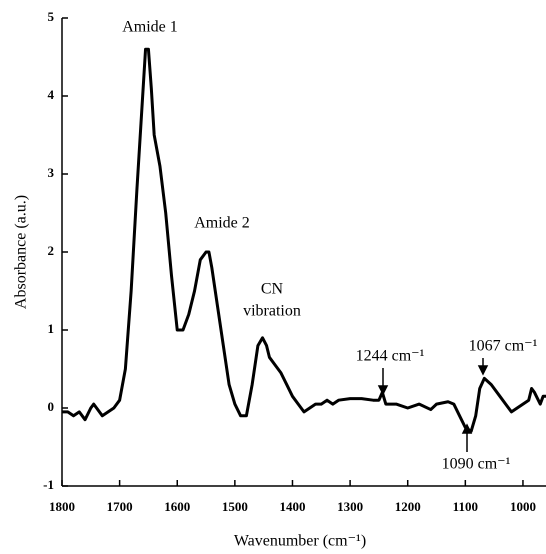 The width and height of the screenshot is (546, 554). I want to click on annotation: vibration, so click(272, 311).